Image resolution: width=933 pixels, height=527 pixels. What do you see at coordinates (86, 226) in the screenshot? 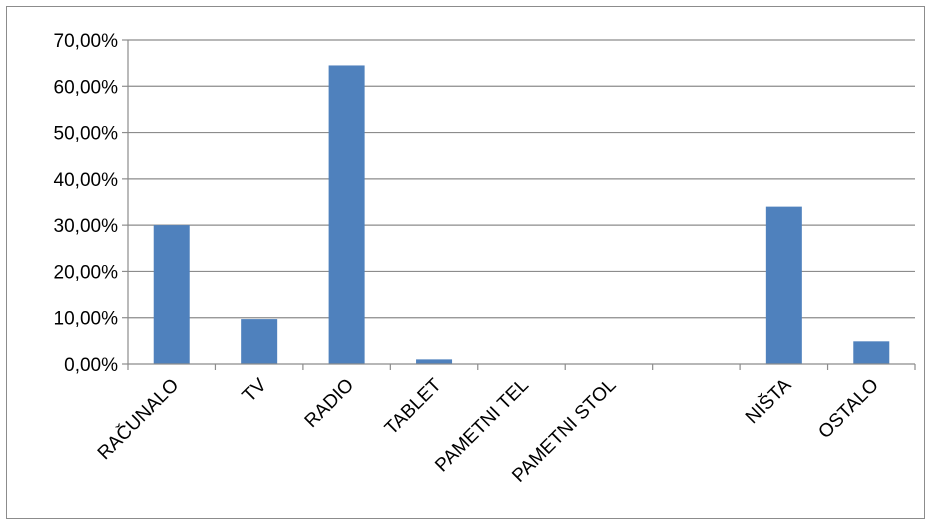
I see `y-tick-label: 30,00%` at bounding box center [86, 226].